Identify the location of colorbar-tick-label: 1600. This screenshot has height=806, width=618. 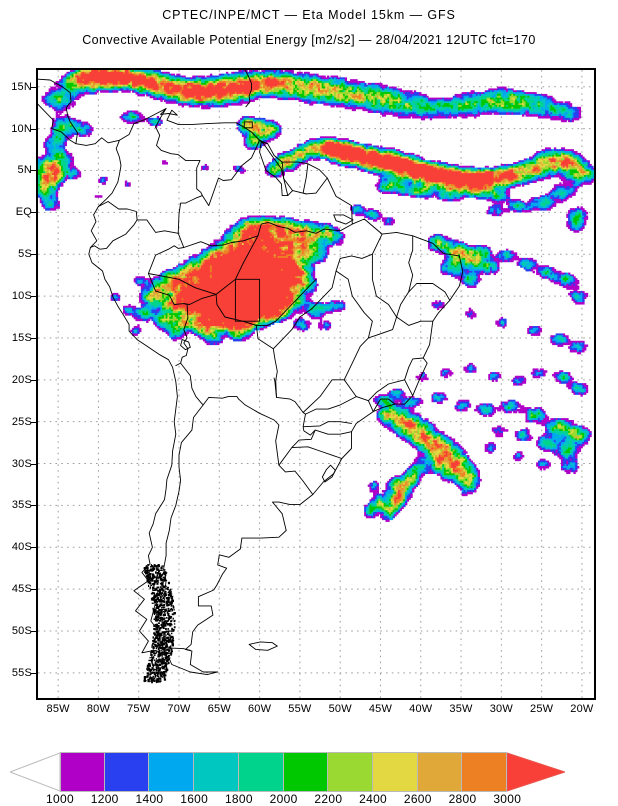
(194, 799).